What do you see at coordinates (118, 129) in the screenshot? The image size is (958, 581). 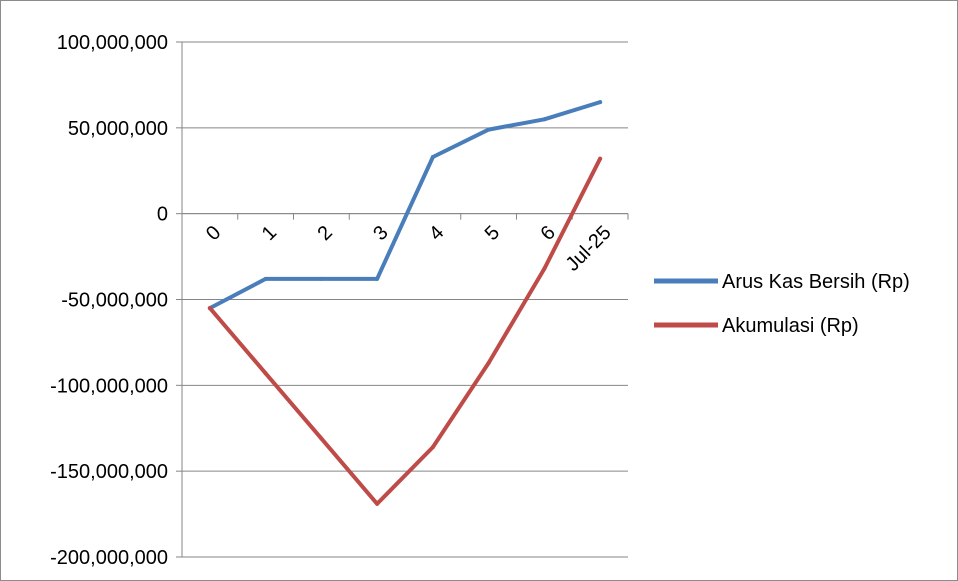 I see `y-tick-label: 50,000,000` at bounding box center [118, 129].